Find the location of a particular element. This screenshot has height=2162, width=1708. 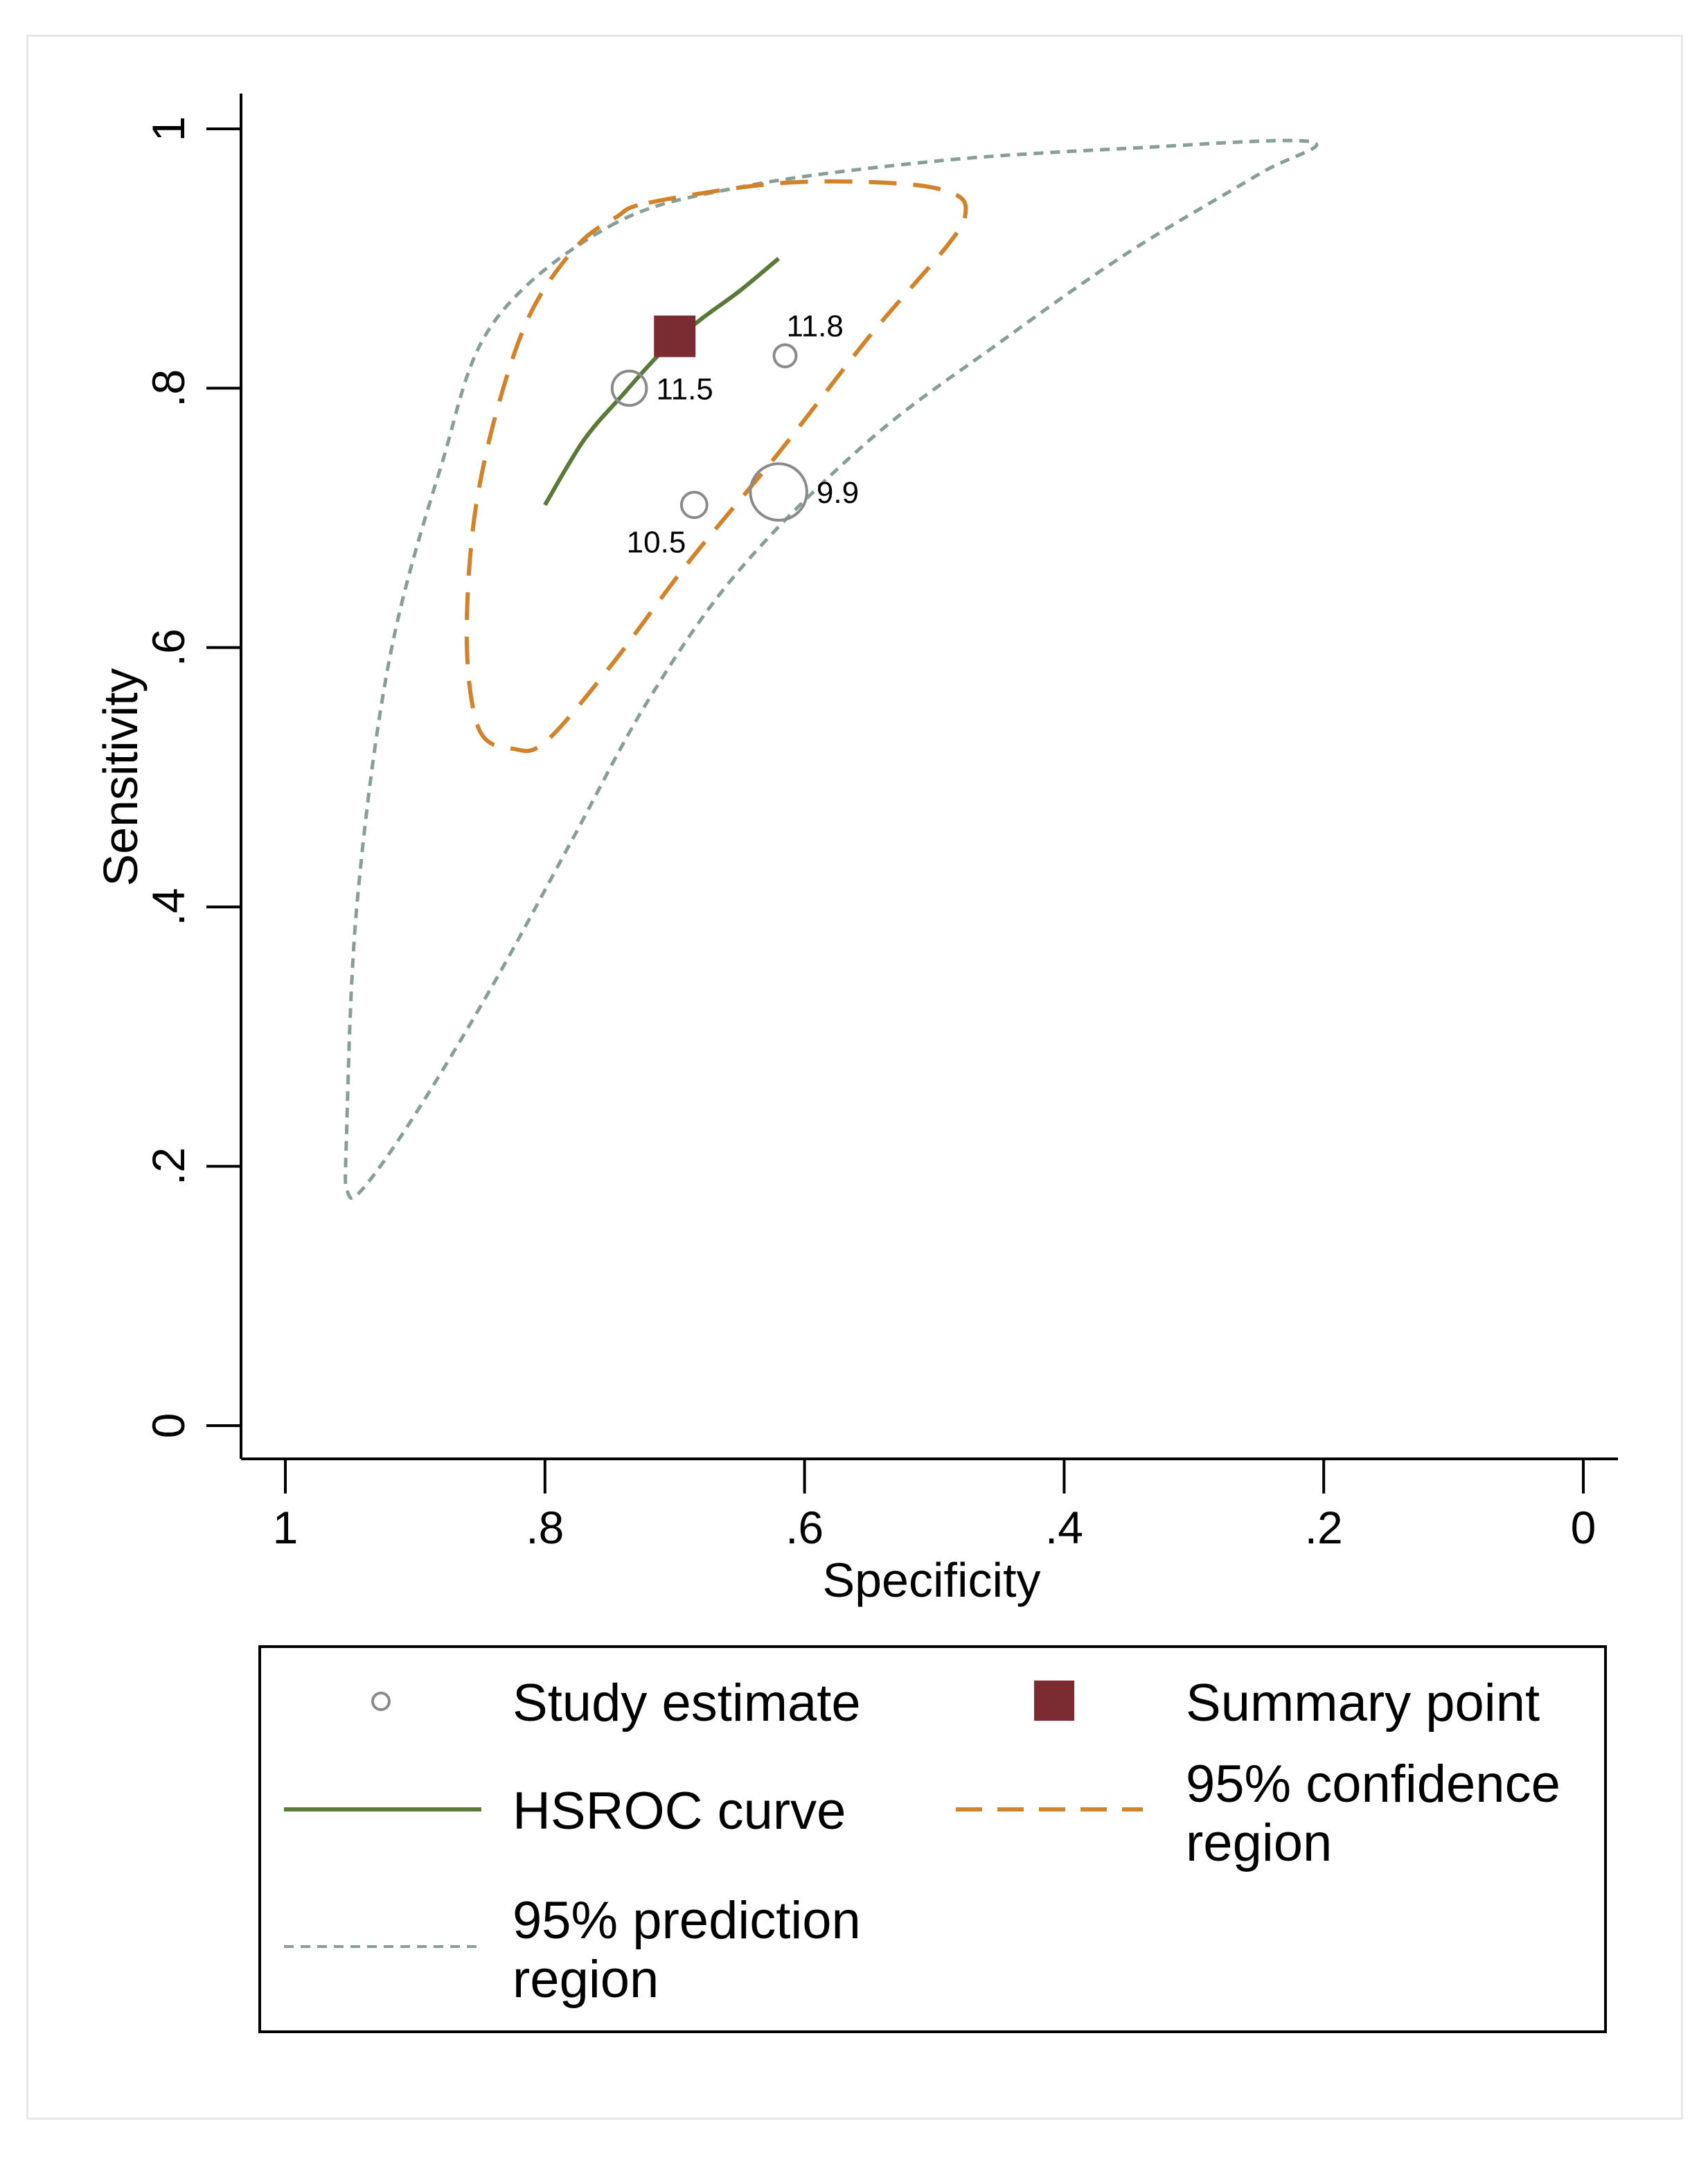

x-tick-label: .8 is located at coordinates (545, 1527).